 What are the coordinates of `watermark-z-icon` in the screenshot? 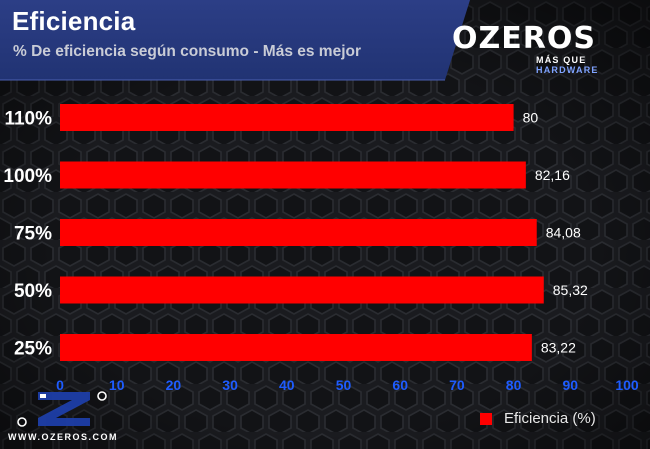 It's located at (62, 409).